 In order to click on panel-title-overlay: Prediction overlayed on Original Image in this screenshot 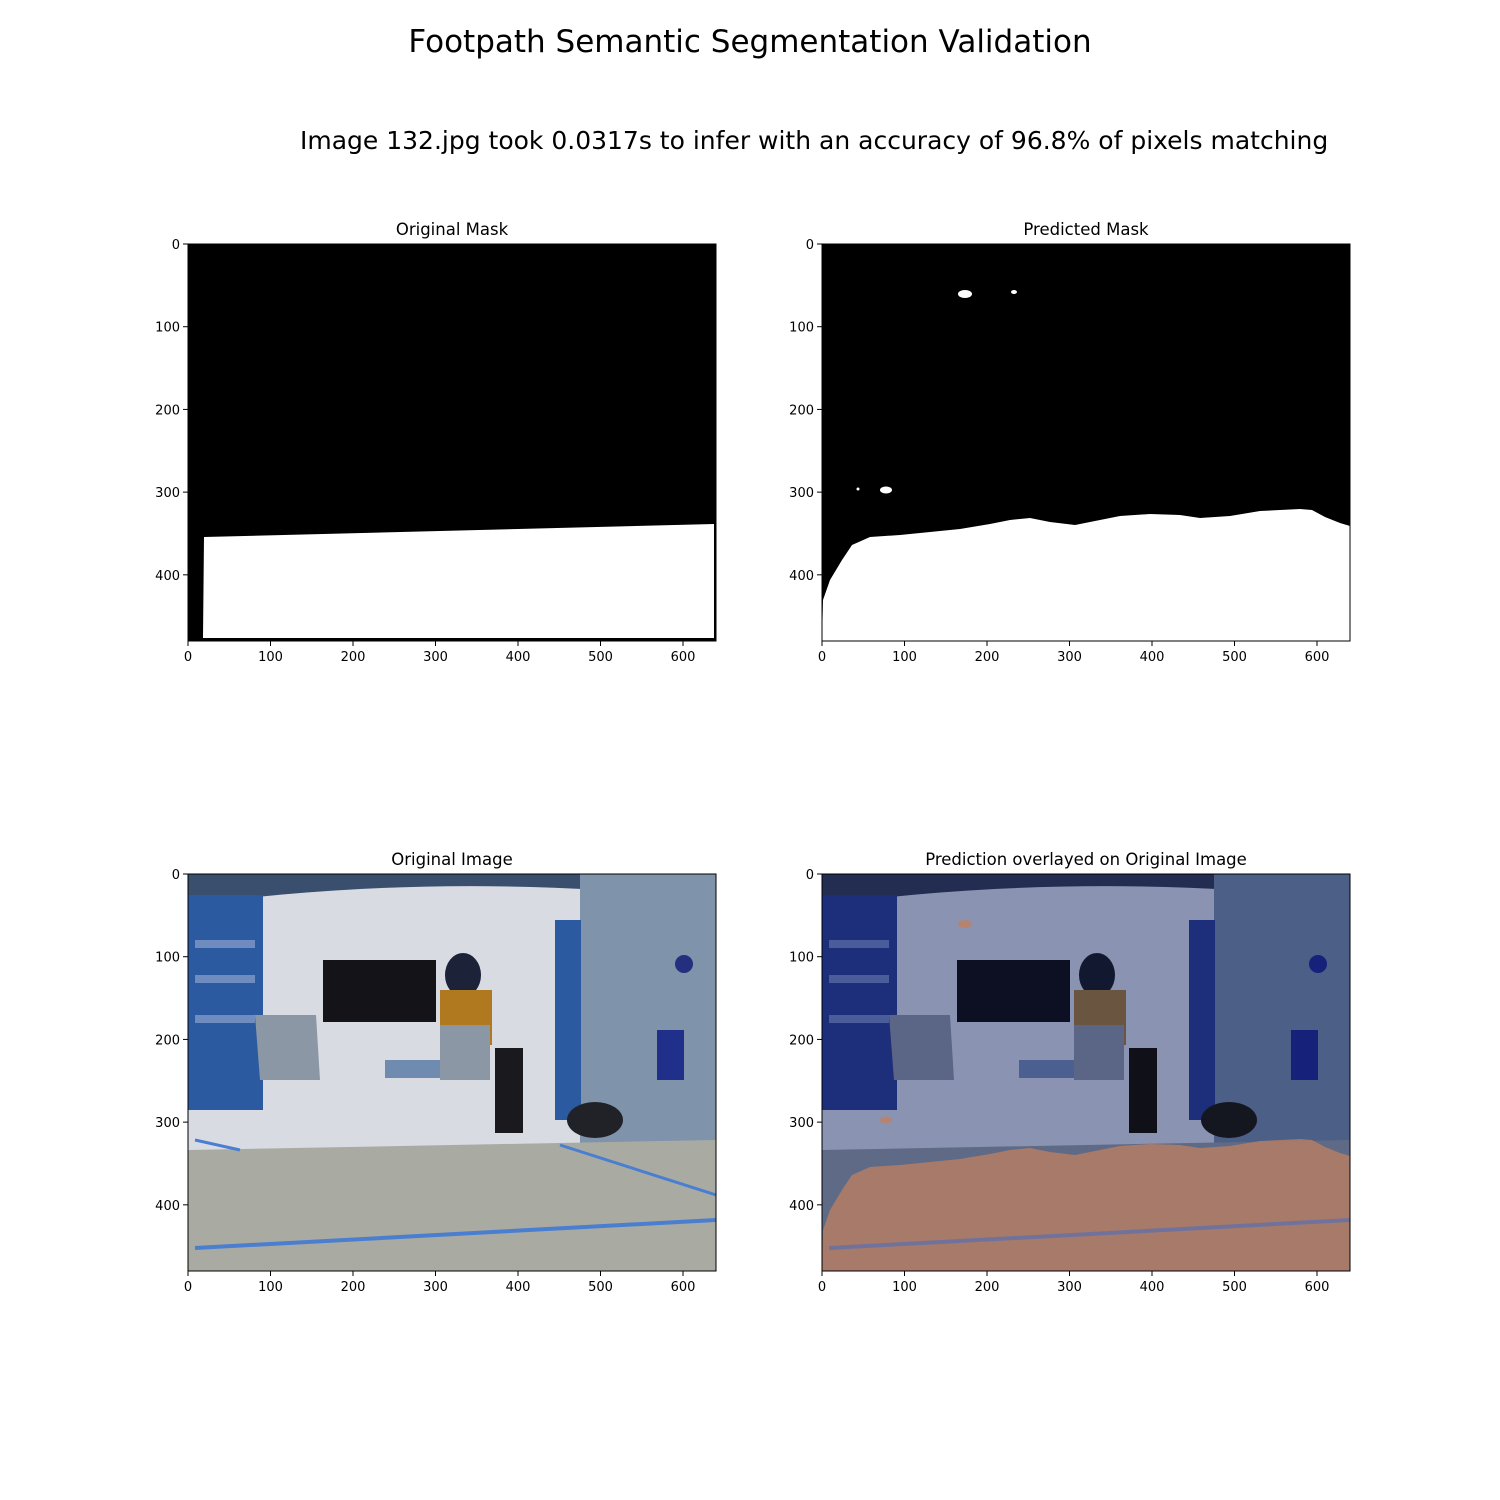, I will do `click(1086, 859)`.